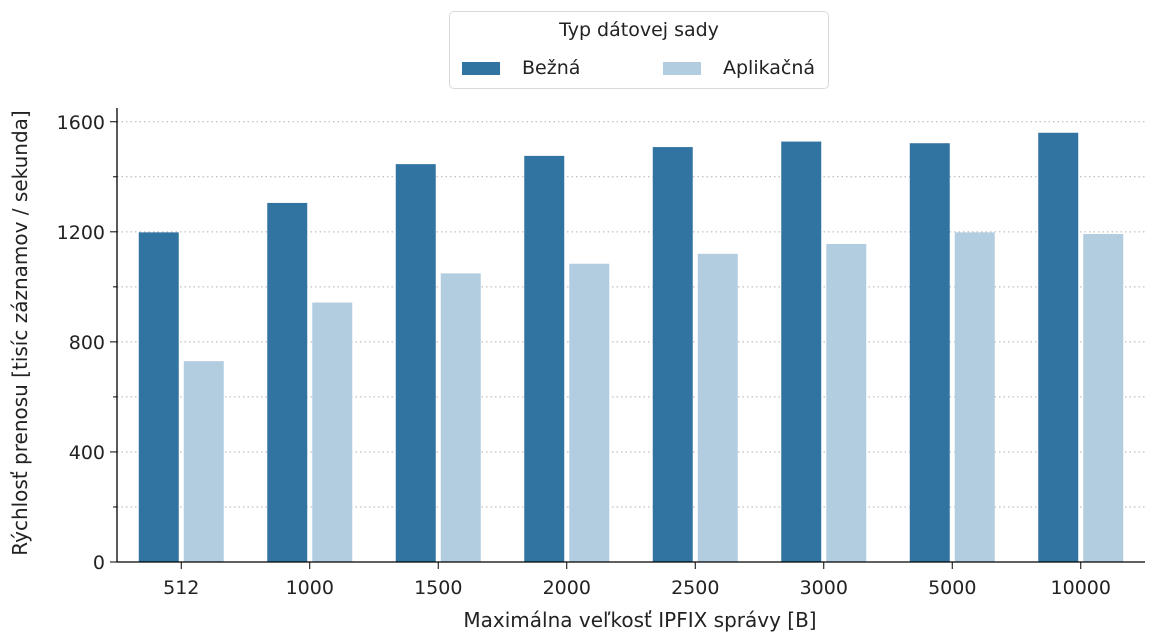  I want to click on x-tick-label: 10000, so click(1081, 588).